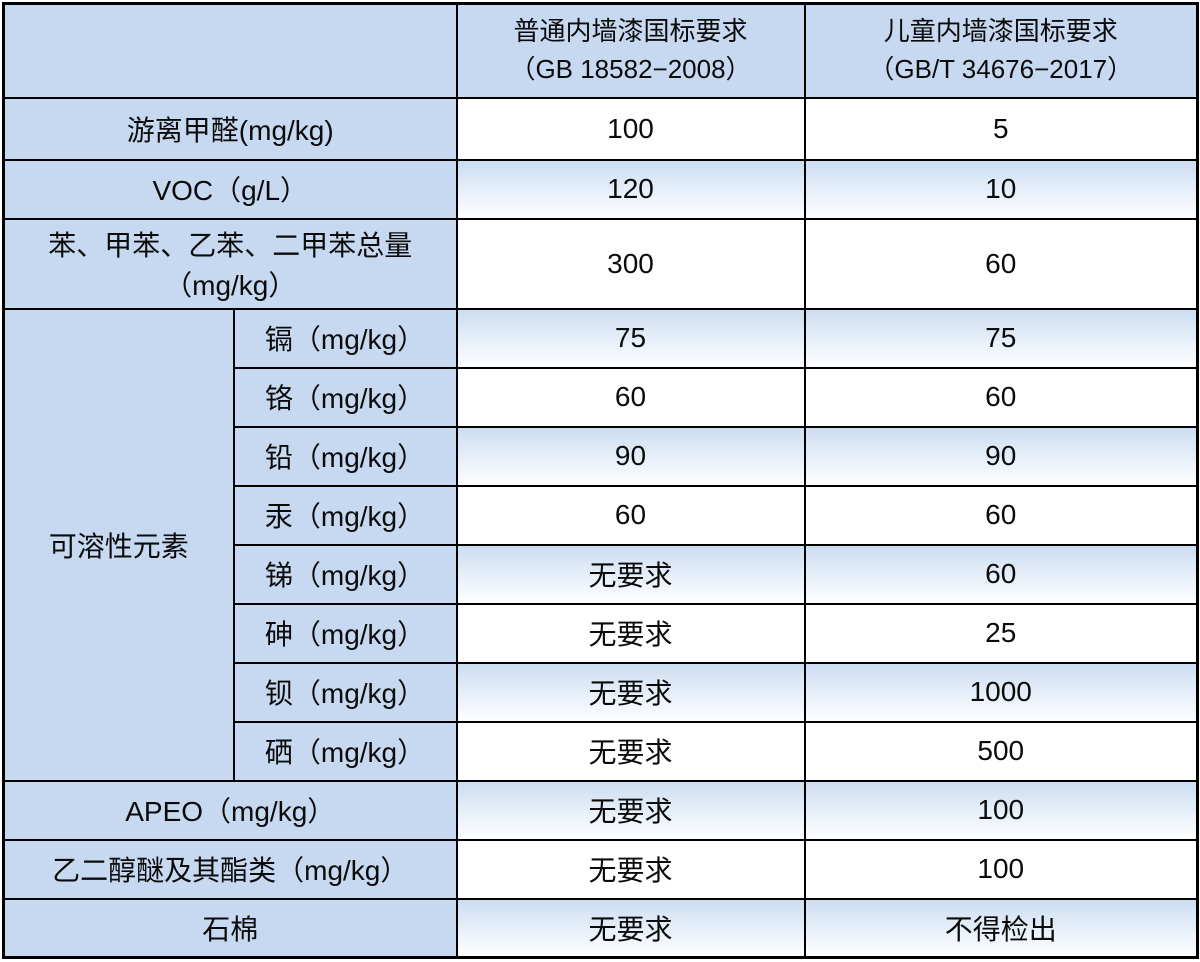  Describe the element at coordinates (230, 189) in the screenshot. I see `row-label-cell: VOC（g/L）` at that location.